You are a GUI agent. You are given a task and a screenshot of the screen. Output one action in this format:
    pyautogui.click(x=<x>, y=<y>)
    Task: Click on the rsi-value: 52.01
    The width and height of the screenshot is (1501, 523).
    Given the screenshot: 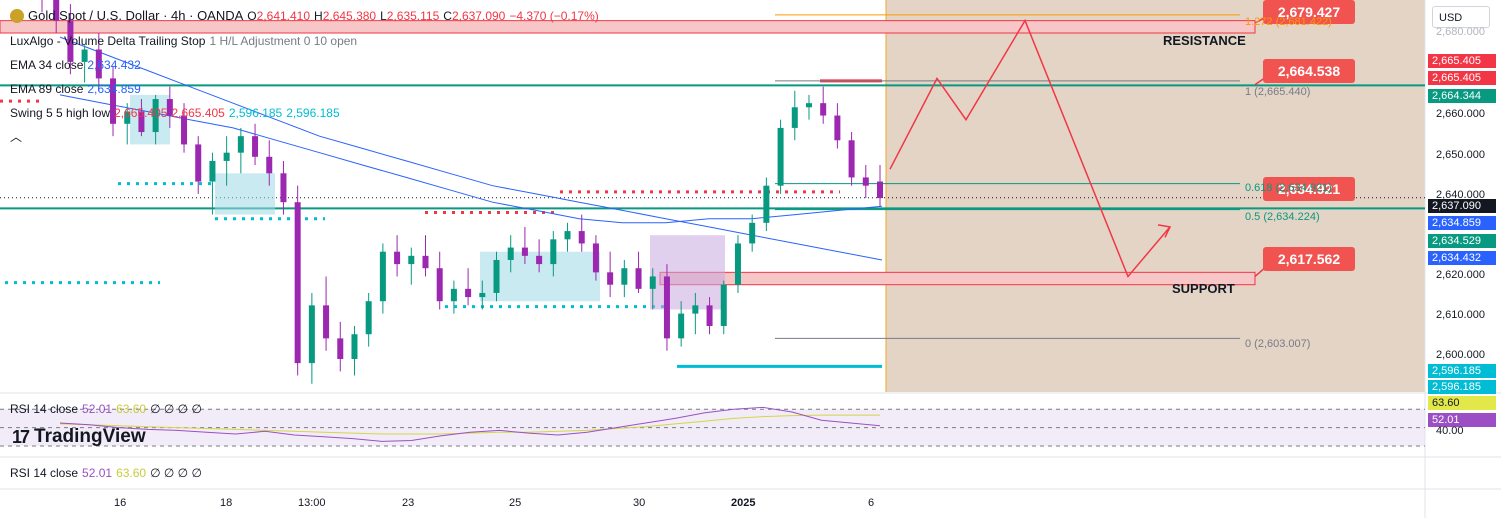 What is the action you would take?
    pyautogui.click(x=97, y=409)
    